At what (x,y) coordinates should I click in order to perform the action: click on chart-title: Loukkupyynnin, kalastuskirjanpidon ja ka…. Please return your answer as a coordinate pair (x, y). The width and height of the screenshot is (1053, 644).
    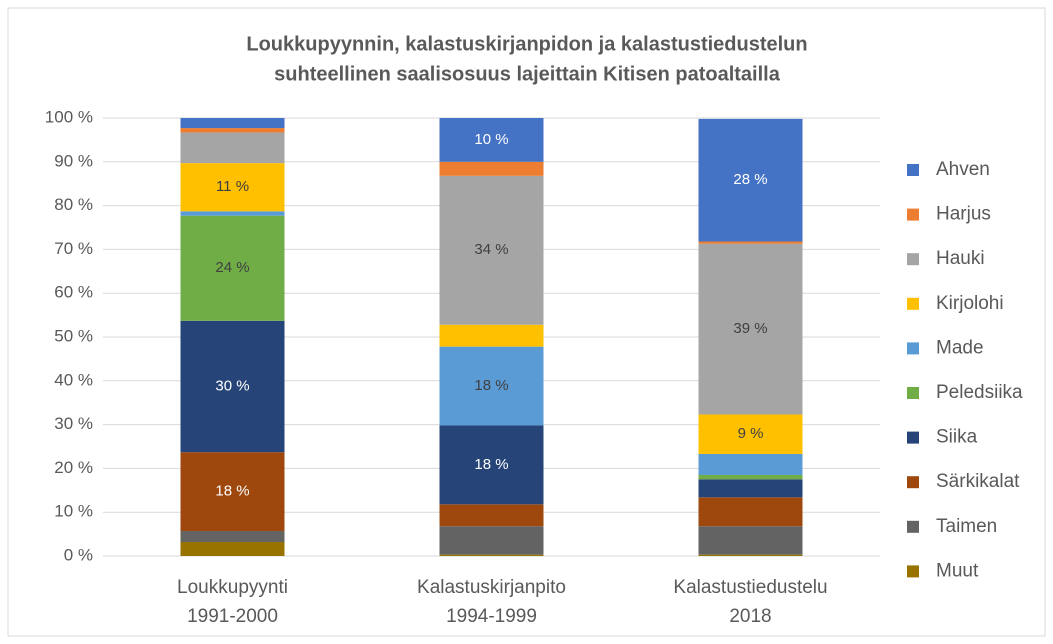
    Looking at the image, I should click on (526, 44).